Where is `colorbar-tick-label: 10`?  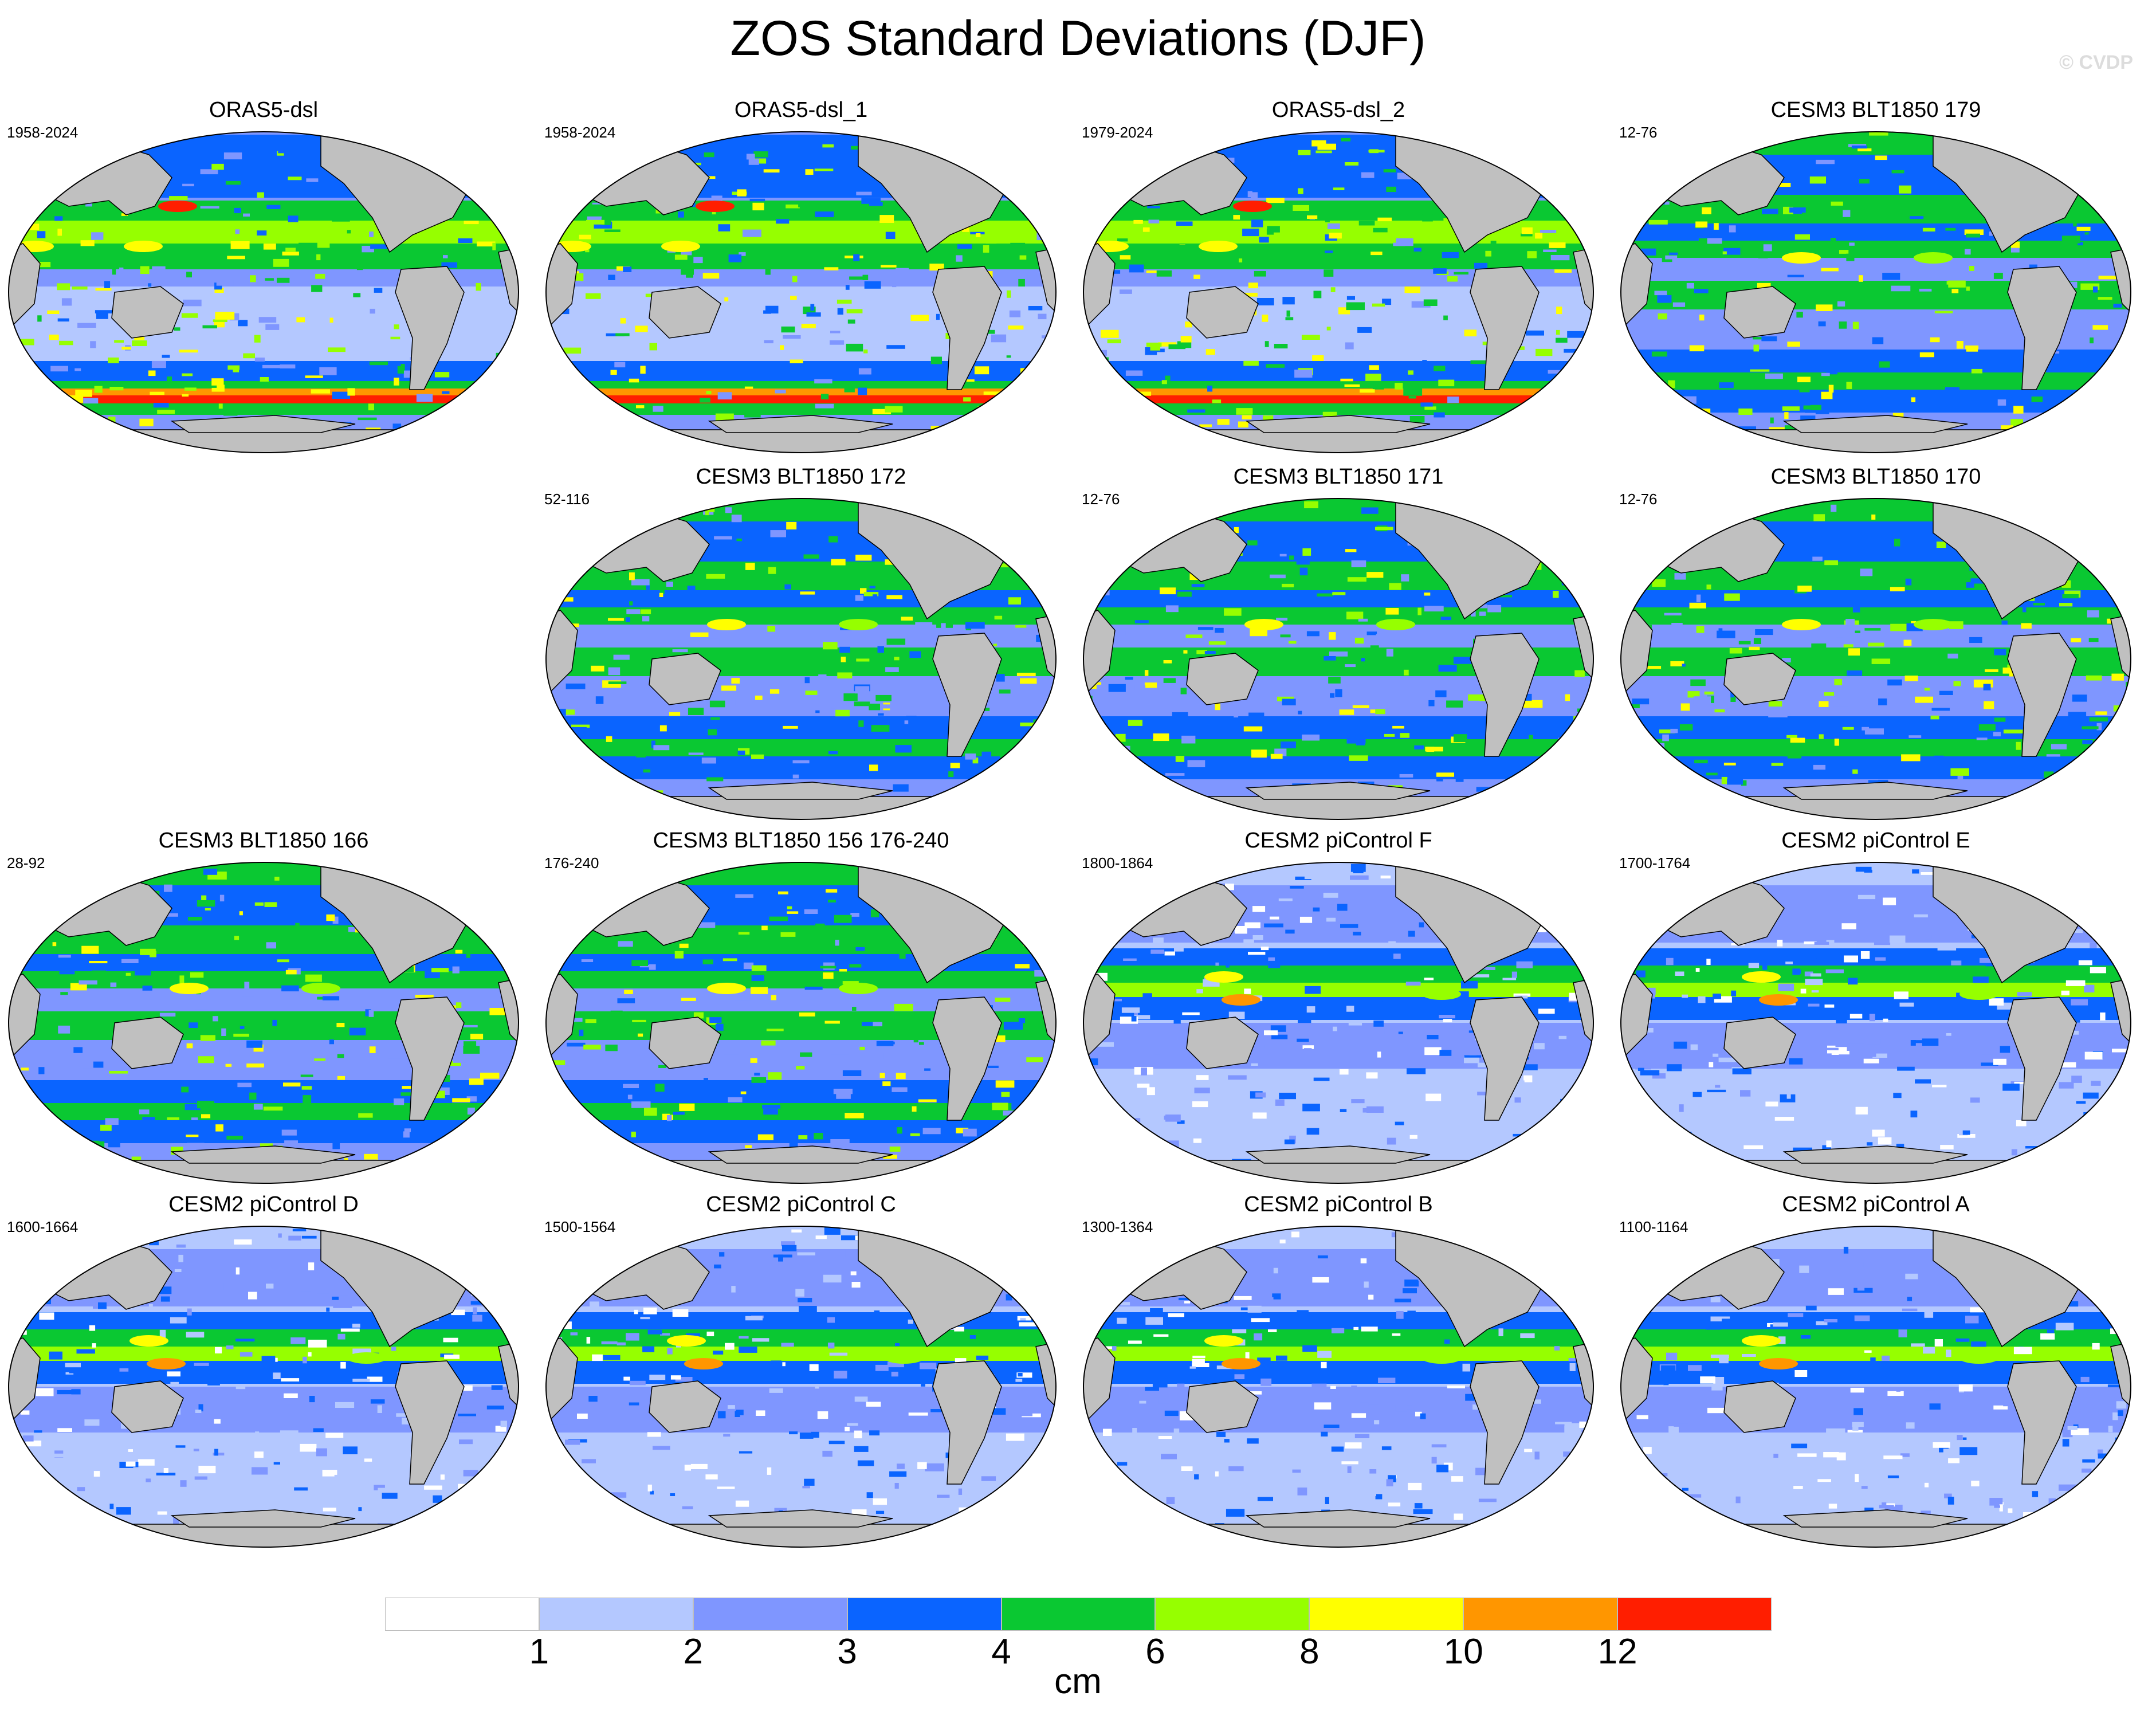
colorbar-tick-label: 10 is located at coordinates (1463, 1651).